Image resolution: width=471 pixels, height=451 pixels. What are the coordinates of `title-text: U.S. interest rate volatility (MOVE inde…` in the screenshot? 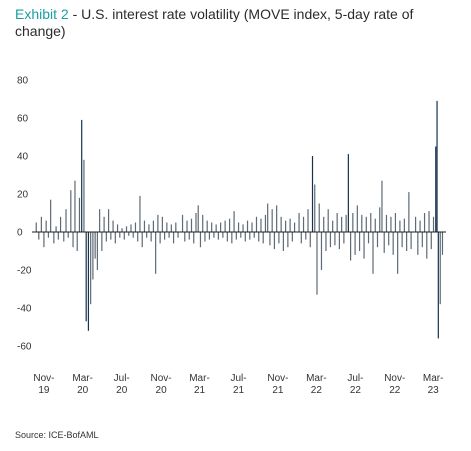 It's located at (214, 22).